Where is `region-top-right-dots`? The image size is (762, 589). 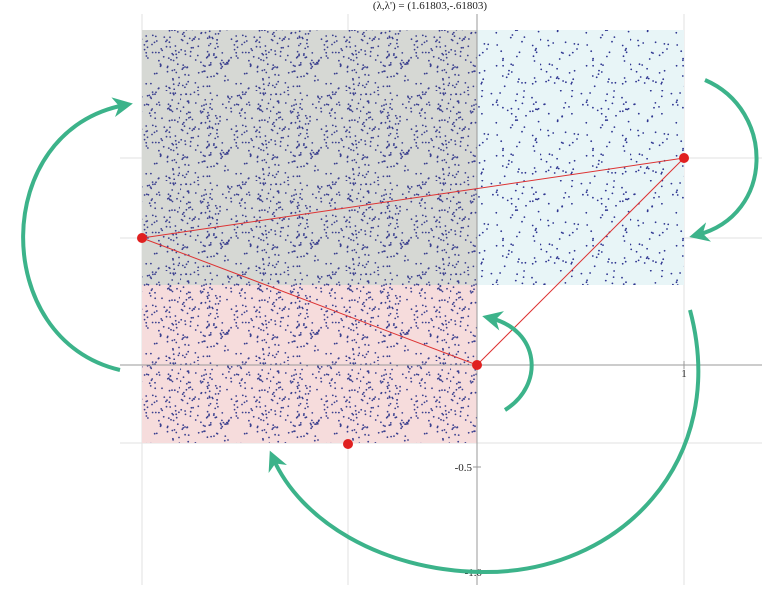
region-top-right-dots is located at coordinates (580, 157).